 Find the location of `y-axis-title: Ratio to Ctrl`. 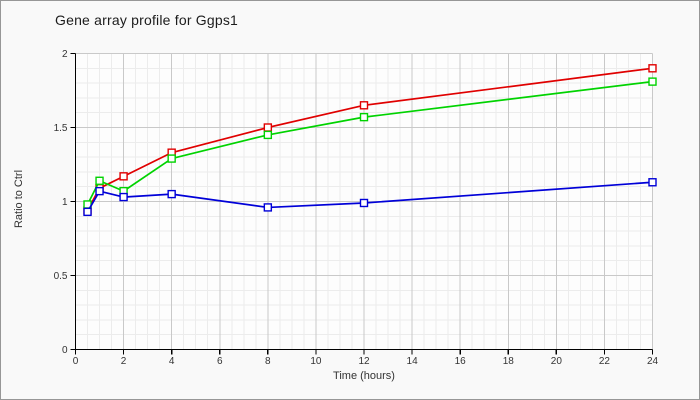

y-axis-title: Ratio to Ctrl is located at coordinates (19, 199).